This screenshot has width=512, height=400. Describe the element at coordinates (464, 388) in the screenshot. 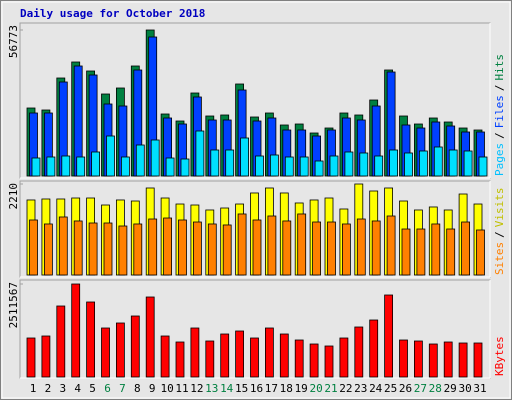

I see `x-tick-label: 30` at that location.